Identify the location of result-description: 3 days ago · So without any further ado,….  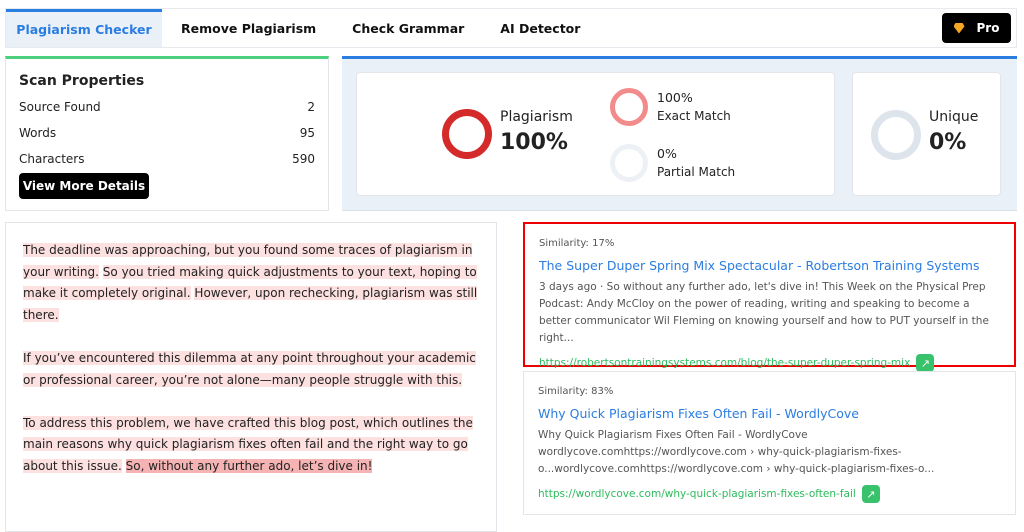
(764, 312).